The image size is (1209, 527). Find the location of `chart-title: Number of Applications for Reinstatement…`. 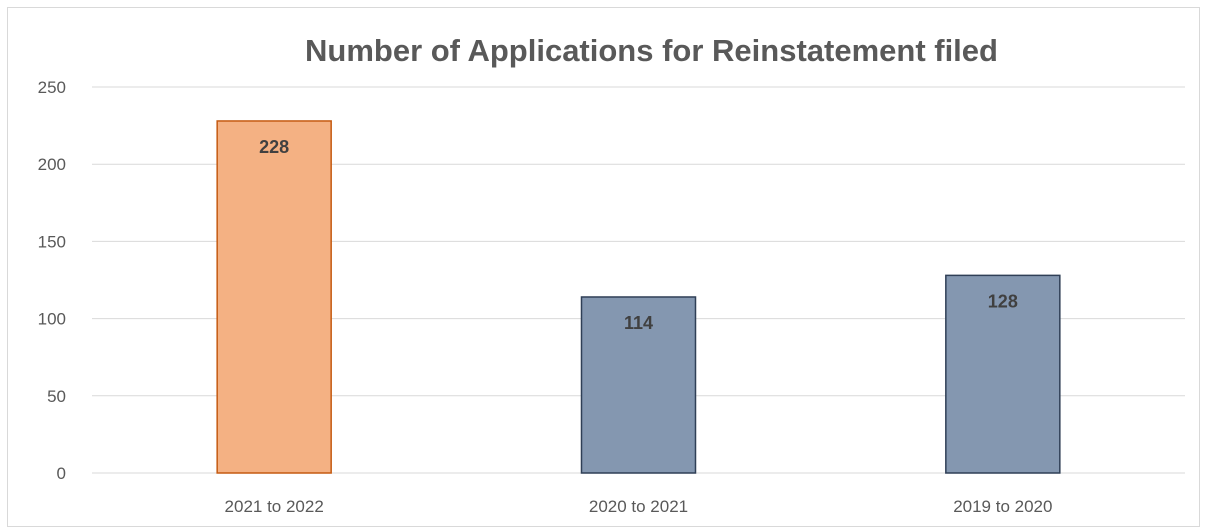

chart-title: Number of Applications for Reinstatement… is located at coordinates (651, 50).